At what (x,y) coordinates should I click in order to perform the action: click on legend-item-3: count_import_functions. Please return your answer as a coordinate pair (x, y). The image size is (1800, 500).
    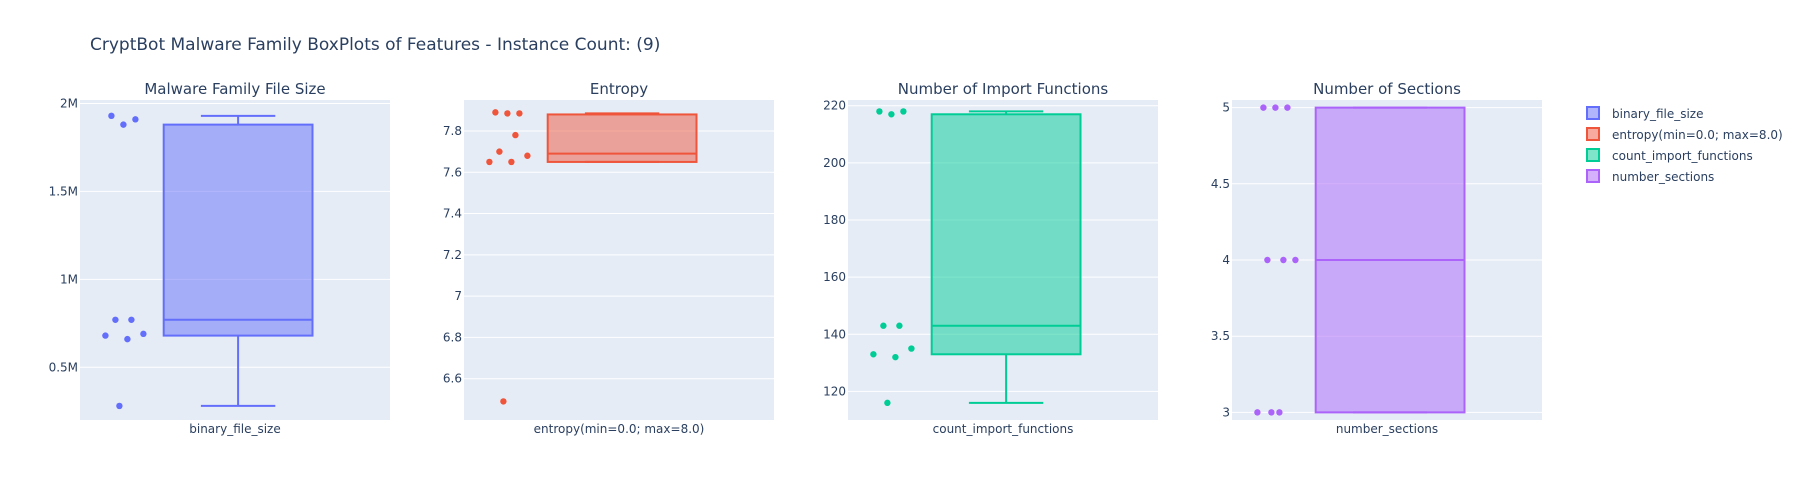
    Looking at the image, I should click on (1669, 155).